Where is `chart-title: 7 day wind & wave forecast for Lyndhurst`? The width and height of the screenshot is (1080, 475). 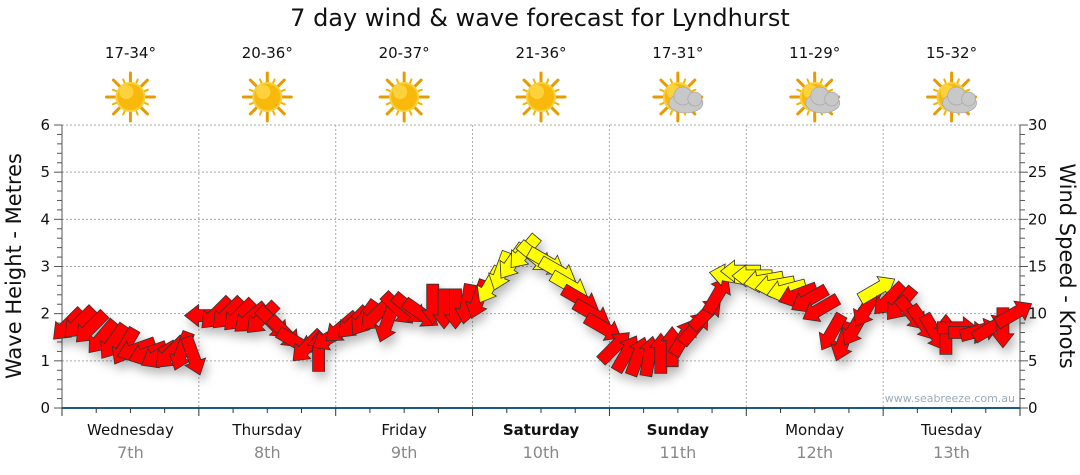 chart-title: 7 day wind & wave forecast for Lyndhurst is located at coordinates (540, 18).